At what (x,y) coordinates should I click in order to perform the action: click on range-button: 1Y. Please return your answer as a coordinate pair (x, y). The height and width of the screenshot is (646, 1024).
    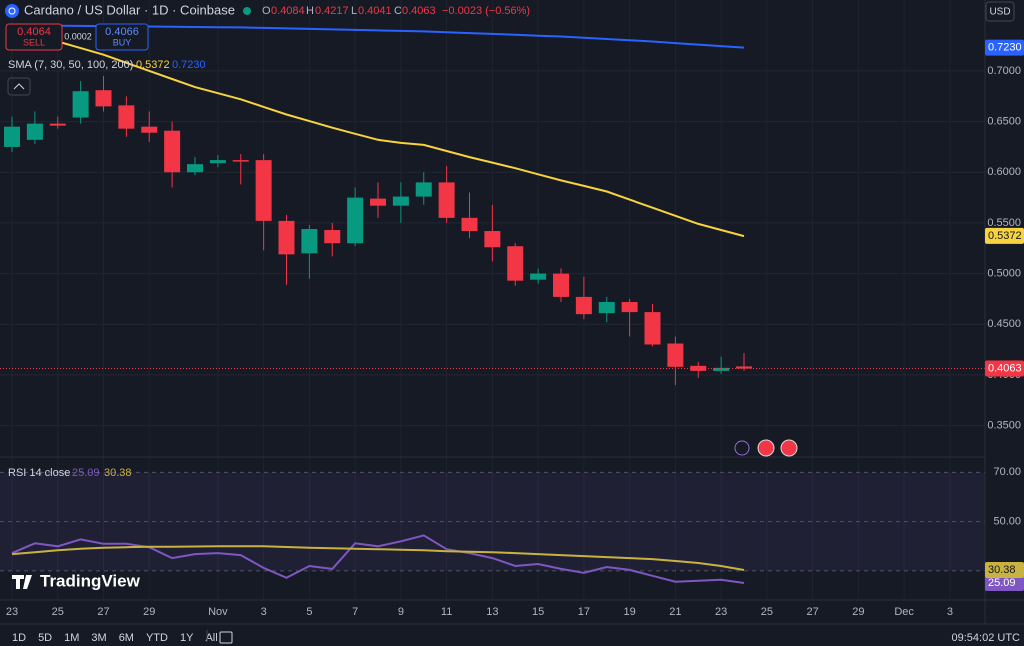
    Looking at the image, I should click on (187, 638).